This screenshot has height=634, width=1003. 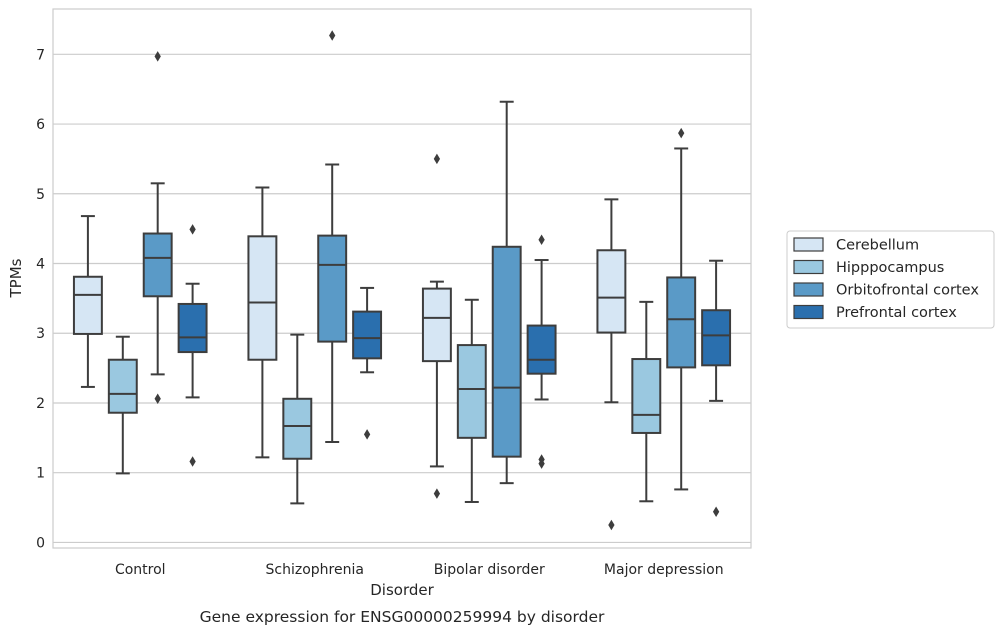 I want to click on legend-frame, so click(x=890, y=279).